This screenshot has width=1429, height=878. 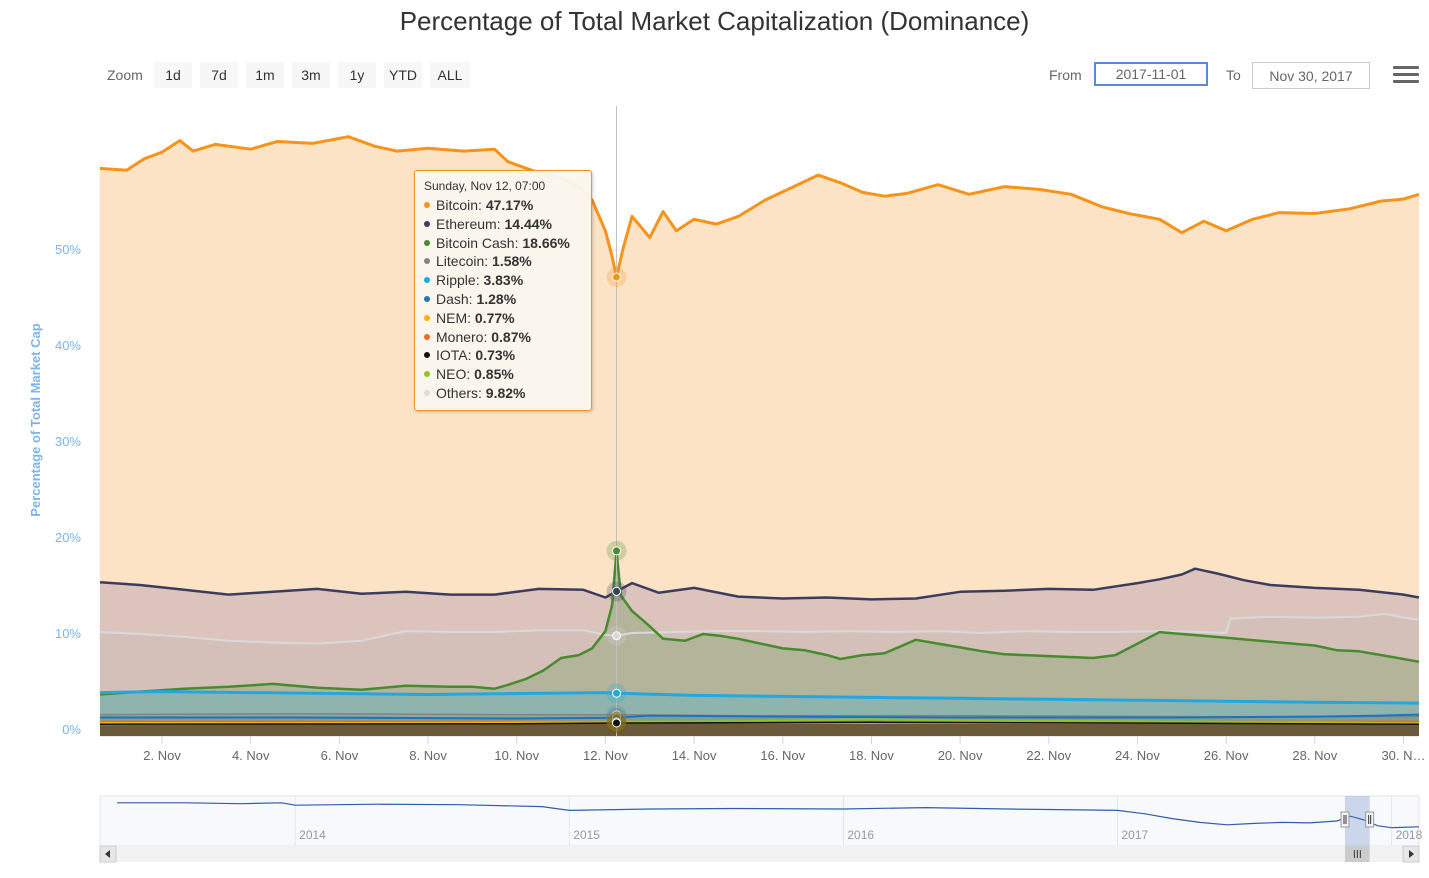 I want to click on x-tick-label: 18. Nov, so click(x=871, y=755).